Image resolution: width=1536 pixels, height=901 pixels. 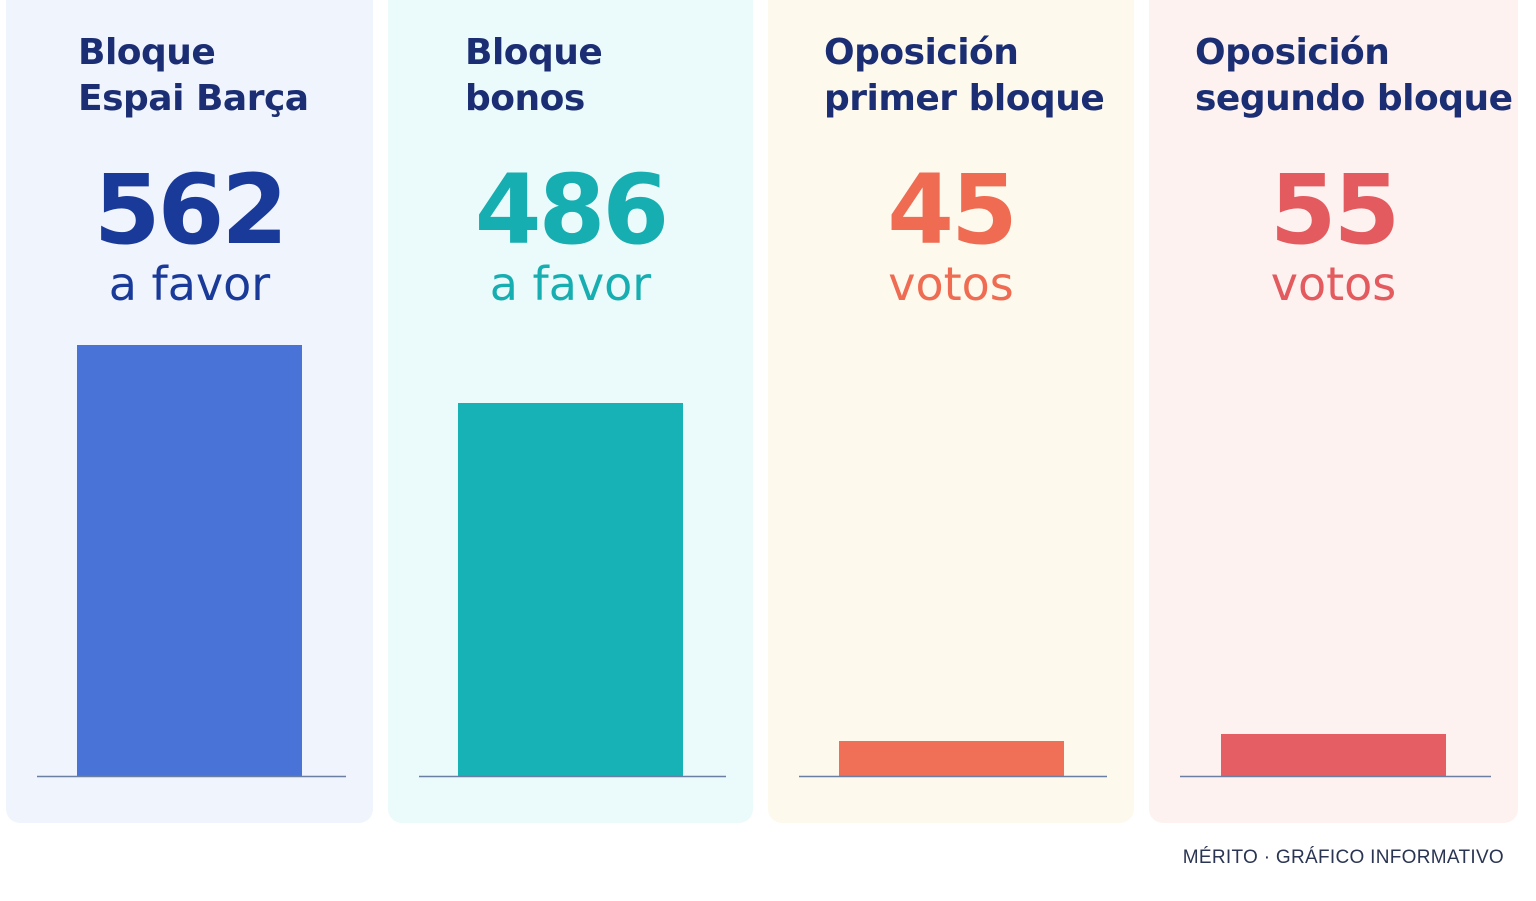 What do you see at coordinates (571, 210) in the screenshot?
I see `vote-count-label: 486` at bounding box center [571, 210].